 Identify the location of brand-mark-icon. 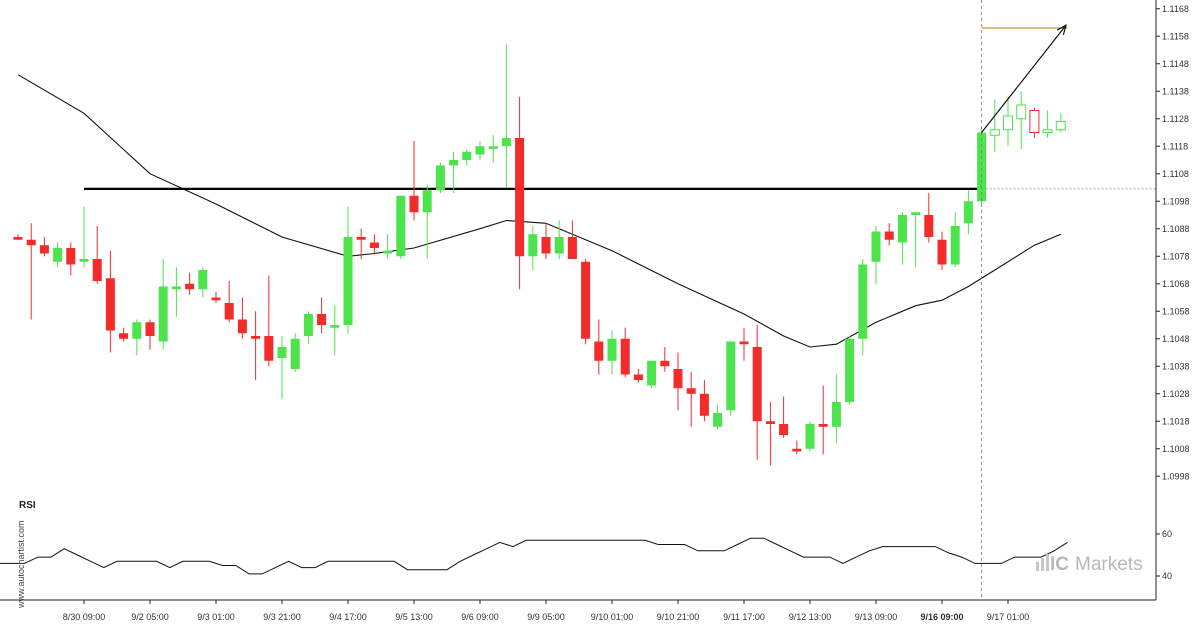
(1042, 562).